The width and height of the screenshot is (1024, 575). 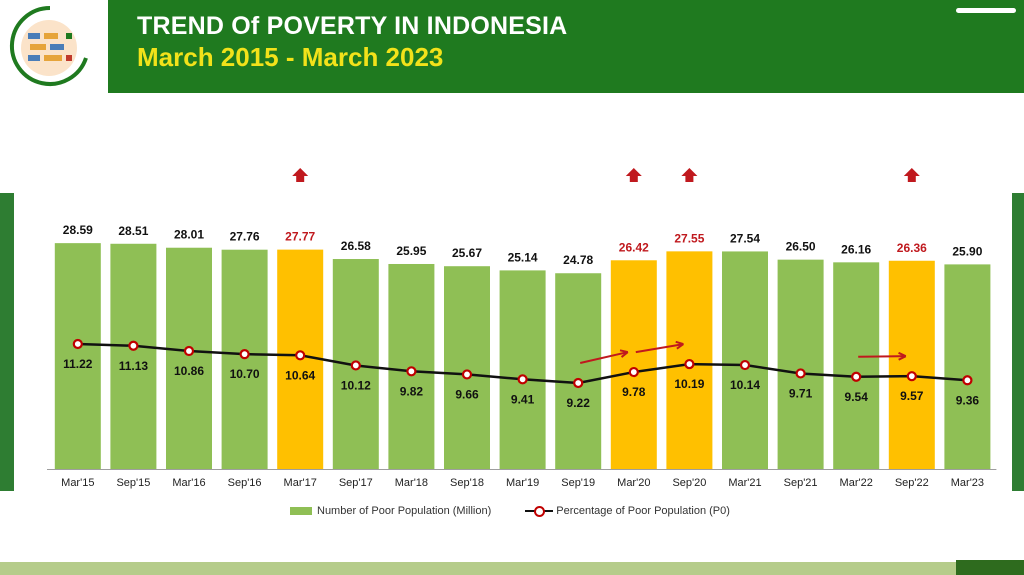 I want to click on line-value-label: 9.36, so click(x=968, y=400).